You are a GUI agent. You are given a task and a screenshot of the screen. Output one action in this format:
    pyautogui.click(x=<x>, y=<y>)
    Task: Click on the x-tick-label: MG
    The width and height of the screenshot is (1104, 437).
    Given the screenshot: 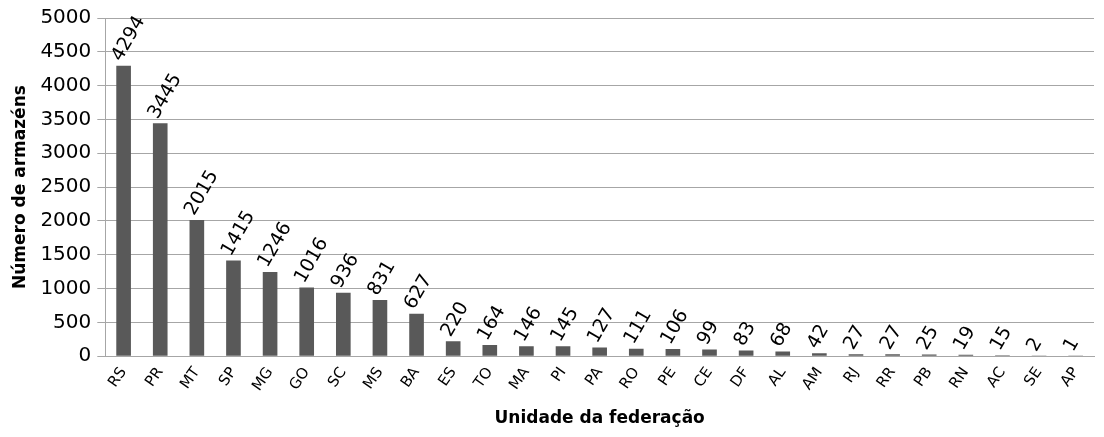 What is the action you would take?
    pyautogui.click(x=262, y=378)
    